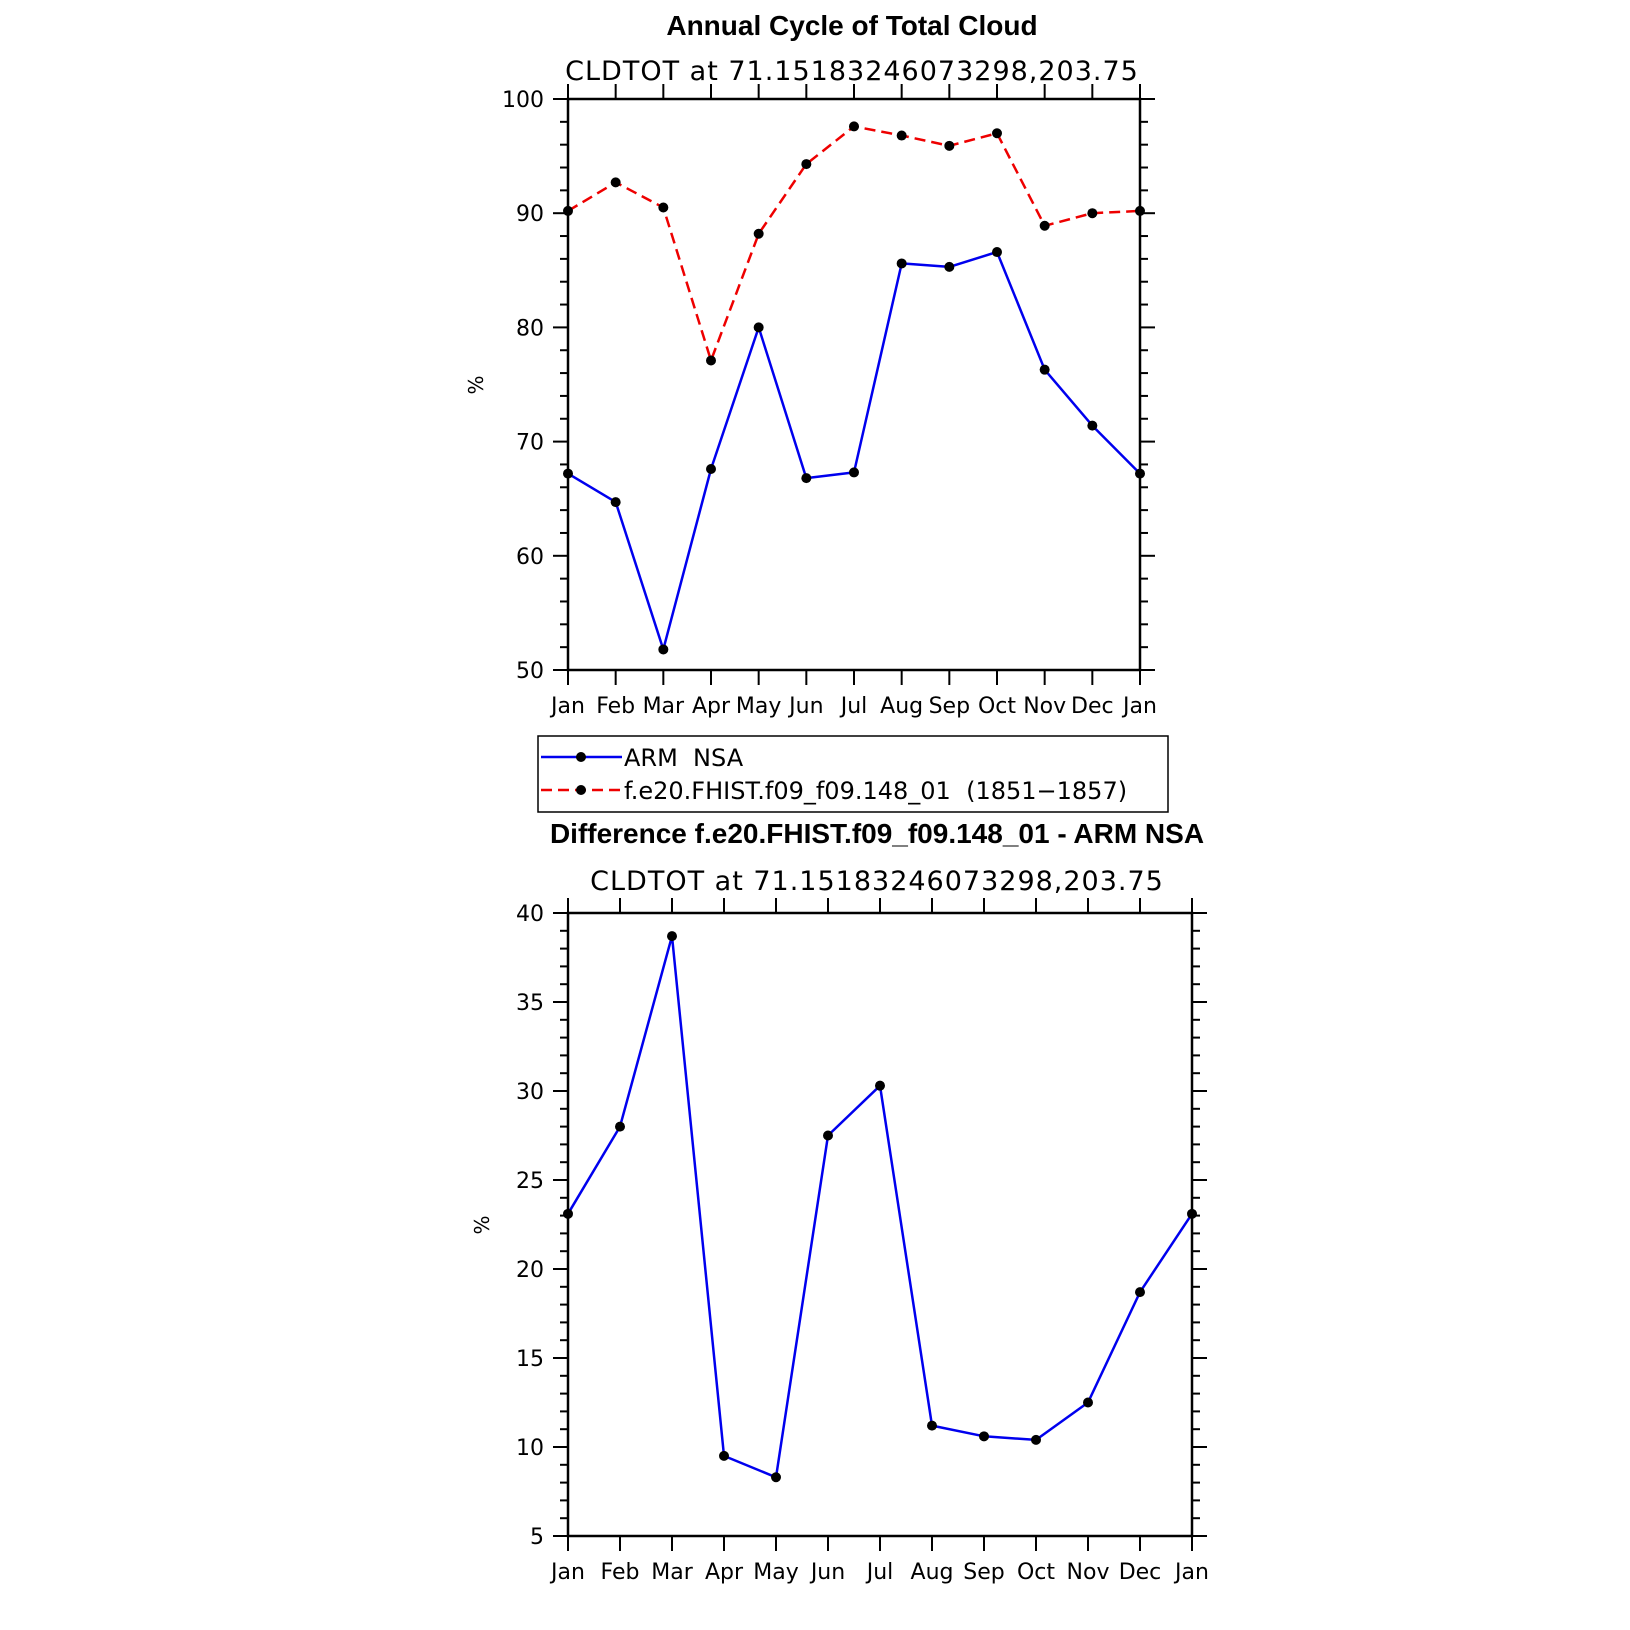 The image size is (1630, 1630). Describe the element at coordinates (530, 1448) in the screenshot. I see `y-tick-label: 10` at that location.